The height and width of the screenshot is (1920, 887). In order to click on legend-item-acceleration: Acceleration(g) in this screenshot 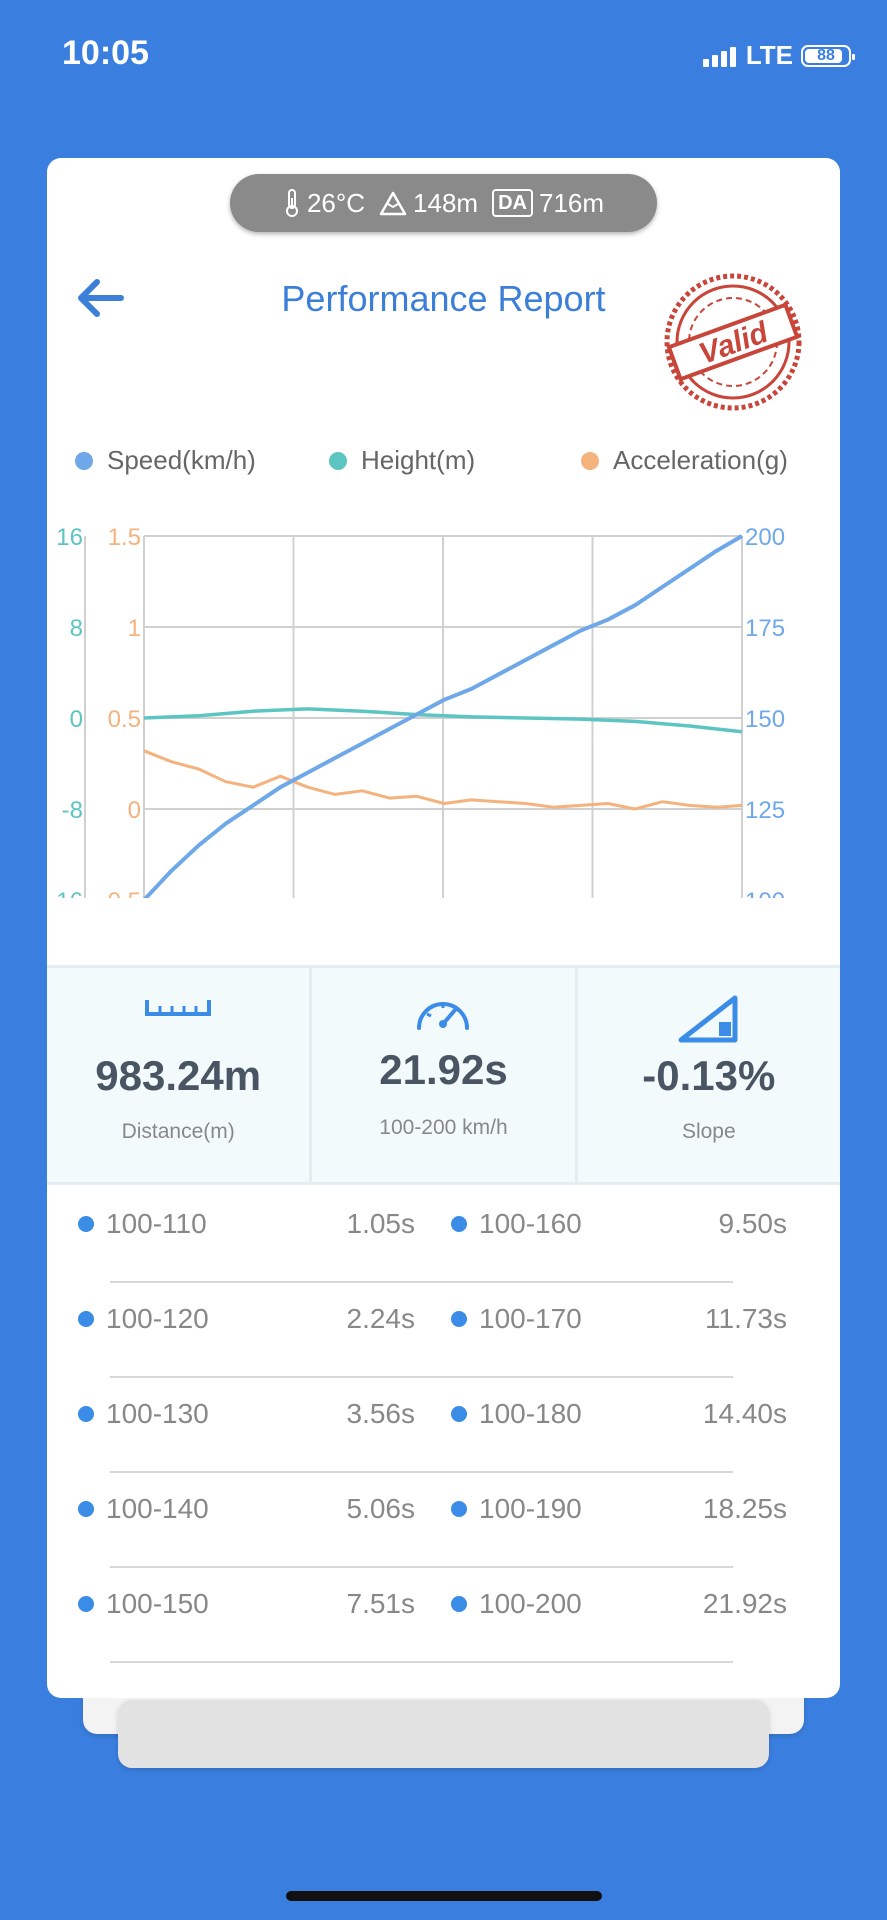, I will do `click(684, 460)`.